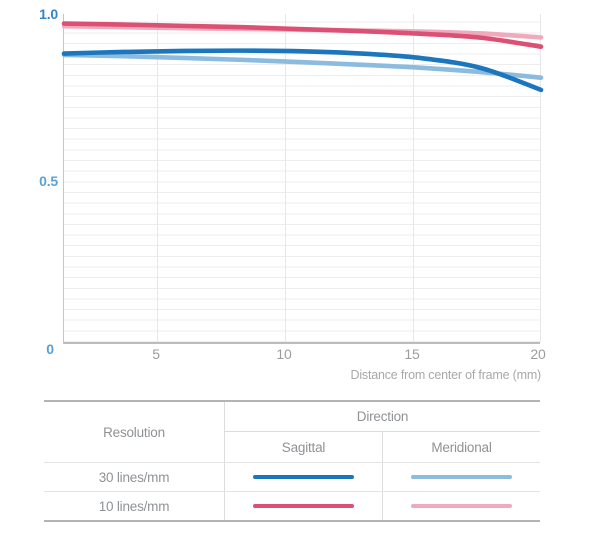  I want to click on legend-table-header: Resolution Direction Sagittal Meridional, so click(292, 432).